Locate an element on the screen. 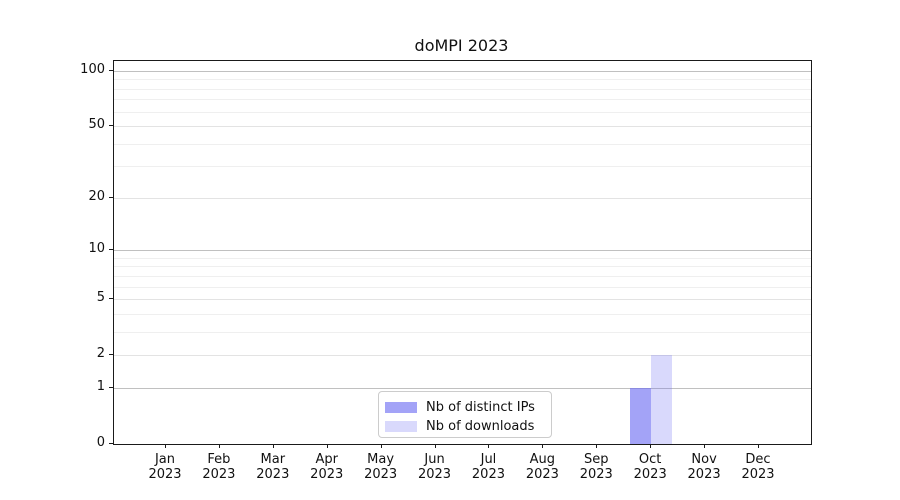 This screenshot has width=900, height=500. legend-label-distinct-ips: Nb of distinct IPs is located at coordinates (480, 407).